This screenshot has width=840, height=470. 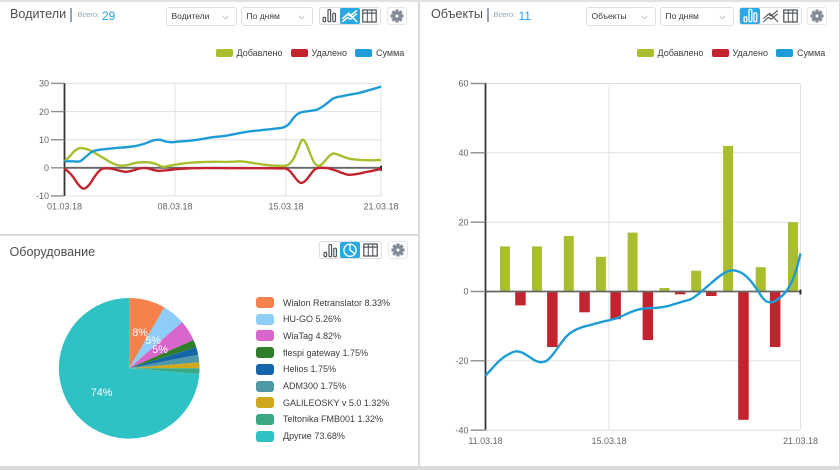 I want to click on svg-text: 01.03.18, so click(x=64, y=207).